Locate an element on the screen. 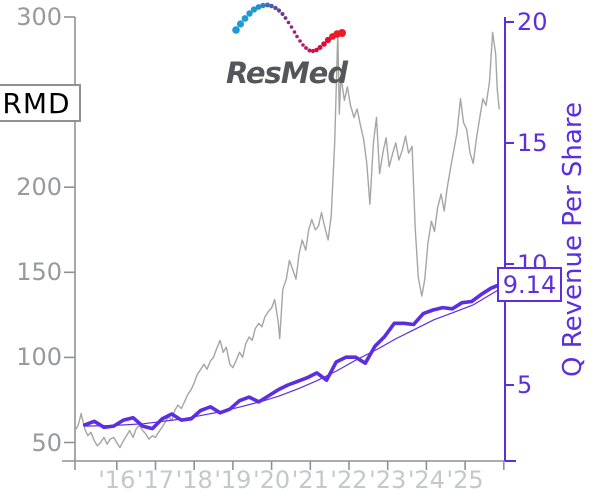 The height and width of the screenshot is (500, 600). x-axis-tick-label: '18 is located at coordinates (194, 480).